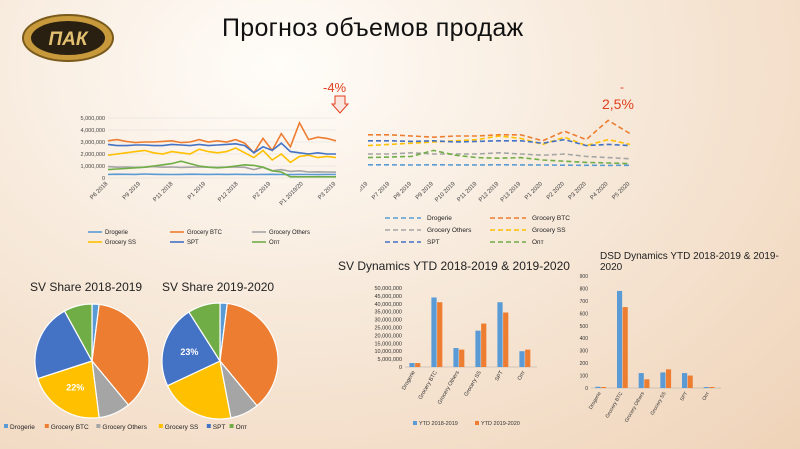 Image resolution: width=800 pixels, height=449 pixels. I want to click on bar-aver-2018-2019-grocery-ss, so click(663, 380).